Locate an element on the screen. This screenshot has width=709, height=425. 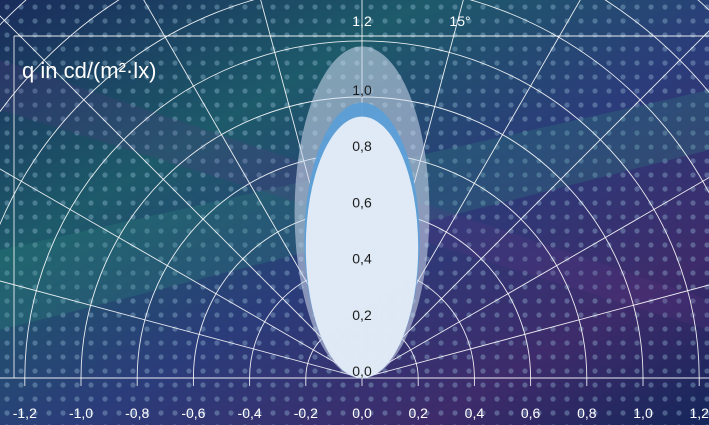
x-tick-label: 0,8 is located at coordinates (587, 413).